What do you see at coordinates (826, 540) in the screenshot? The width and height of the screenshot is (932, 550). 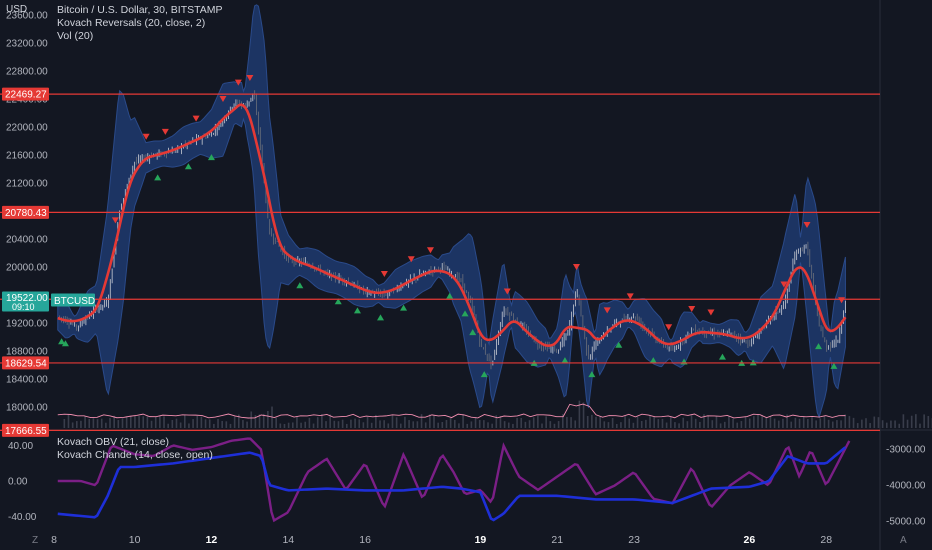 I see `time-tick-label: 28` at bounding box center [826, 540].